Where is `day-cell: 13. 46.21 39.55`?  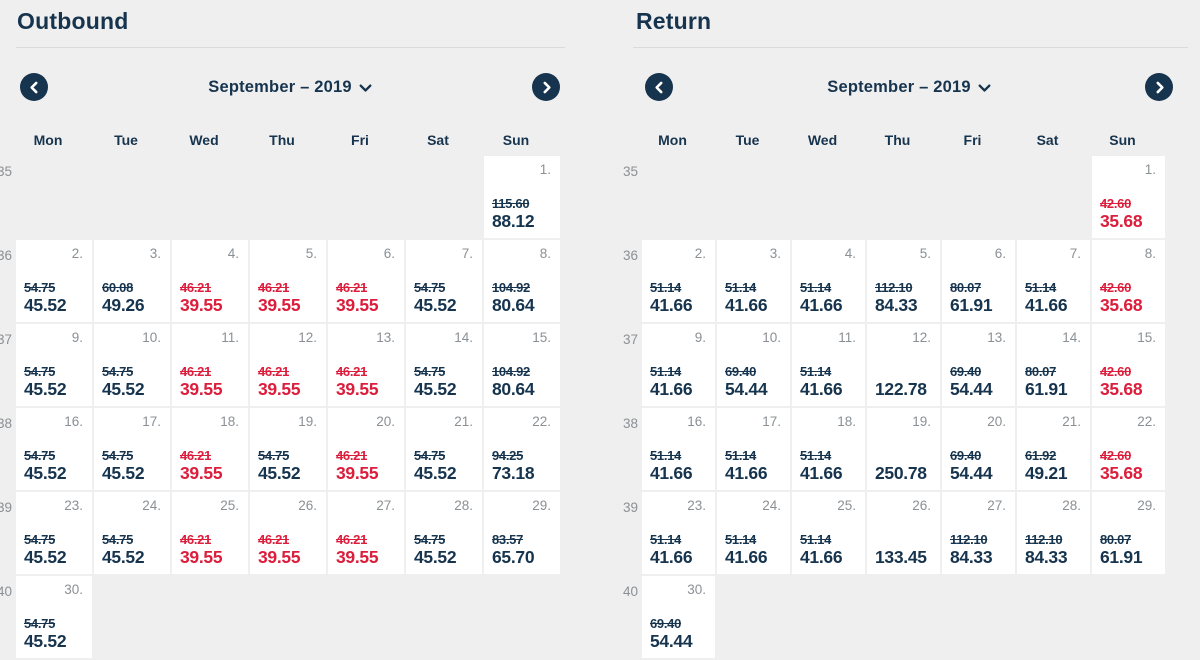
day-cell: 13. 46.21 39.55 is located at coordinates (366, 365).